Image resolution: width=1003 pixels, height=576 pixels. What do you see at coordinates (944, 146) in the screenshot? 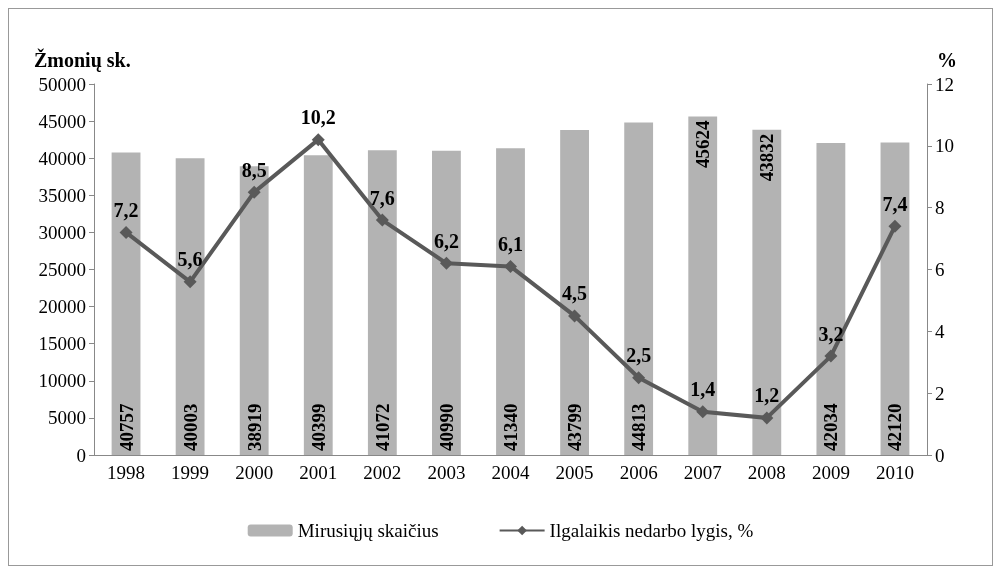
I see `y2-tick-label: 10` at bounding box center [944, 146].